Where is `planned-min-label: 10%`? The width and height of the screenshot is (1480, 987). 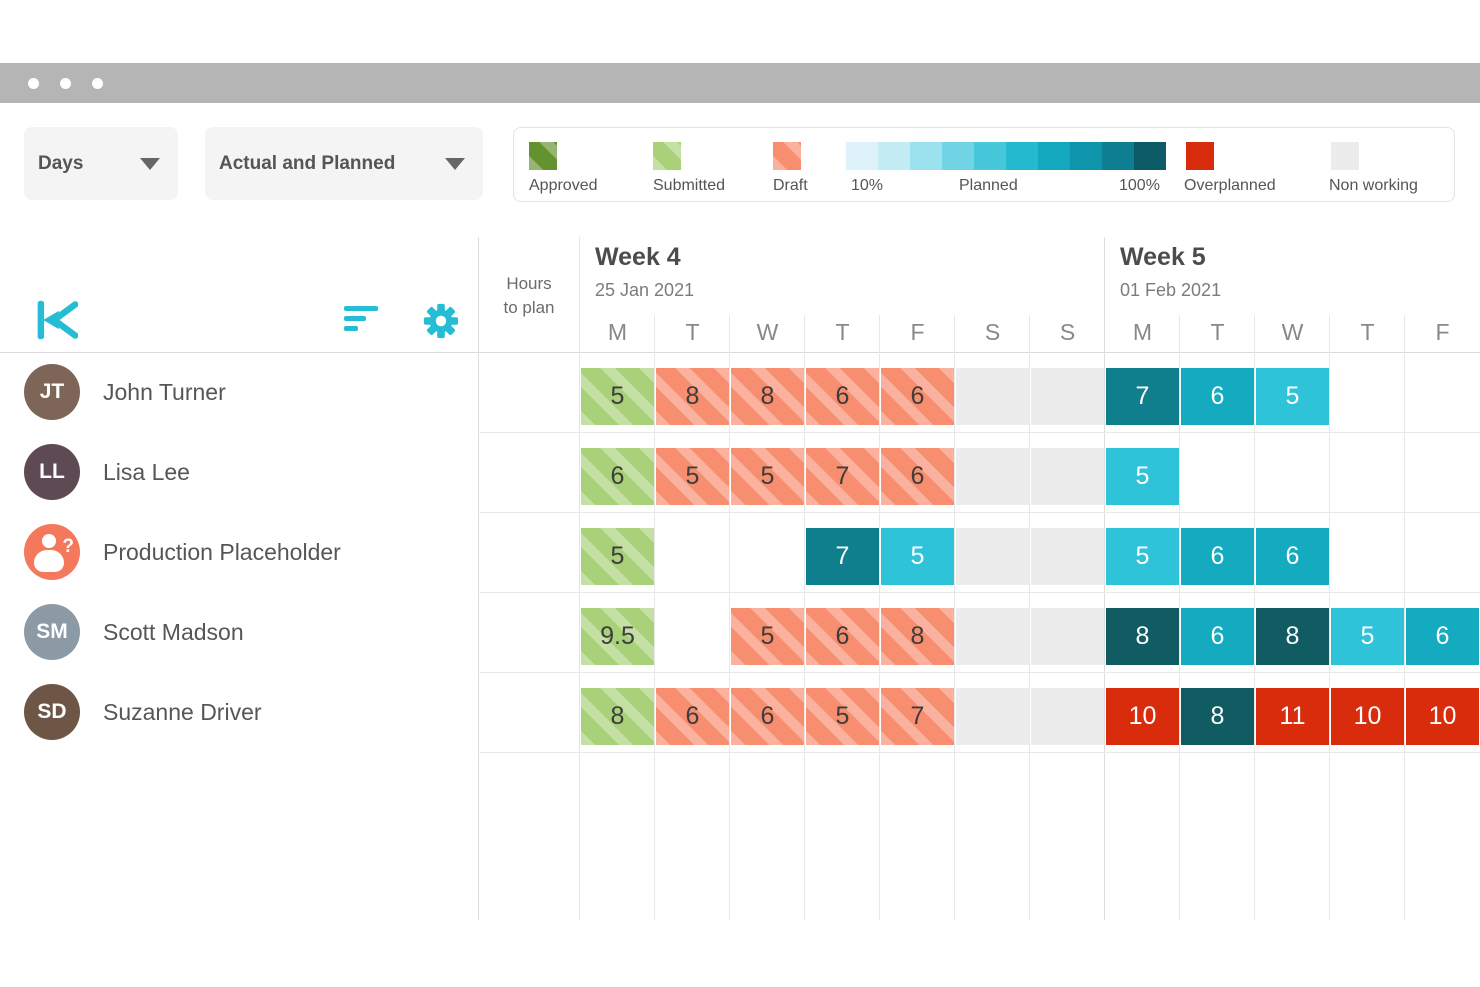 planned-min-label: 10% is located at coordinates (867, 185).